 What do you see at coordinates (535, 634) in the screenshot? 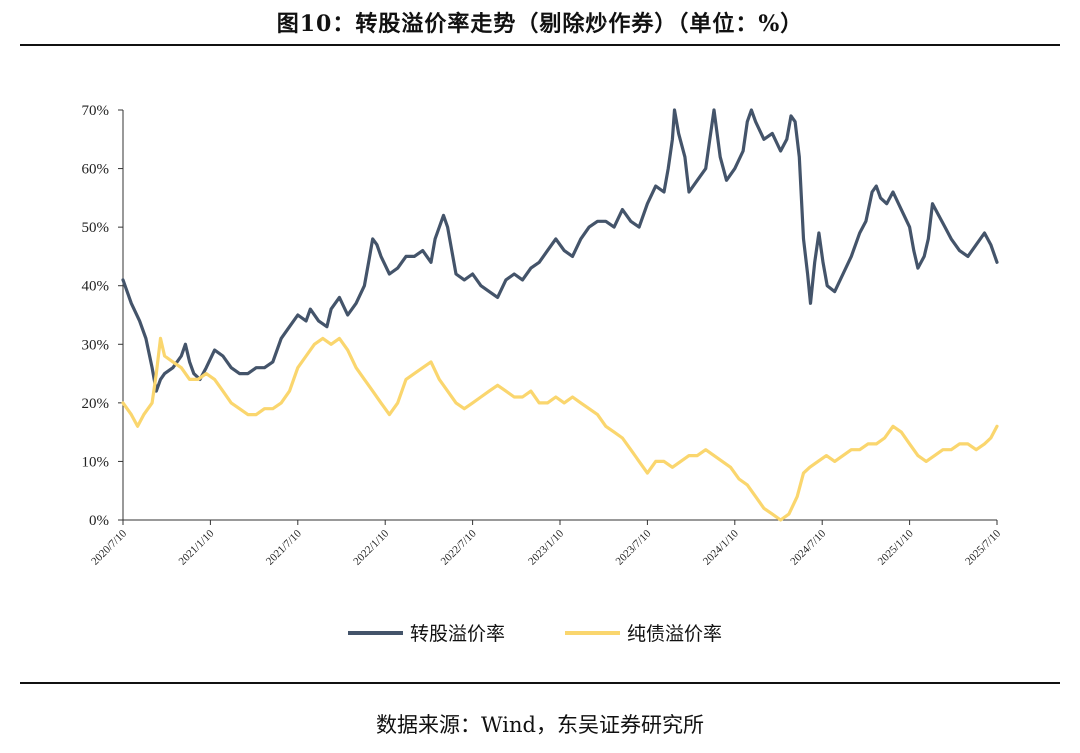
I see `chart-legend: 转股溢价率 纯债溢价率` at bounding box center [535, 634].